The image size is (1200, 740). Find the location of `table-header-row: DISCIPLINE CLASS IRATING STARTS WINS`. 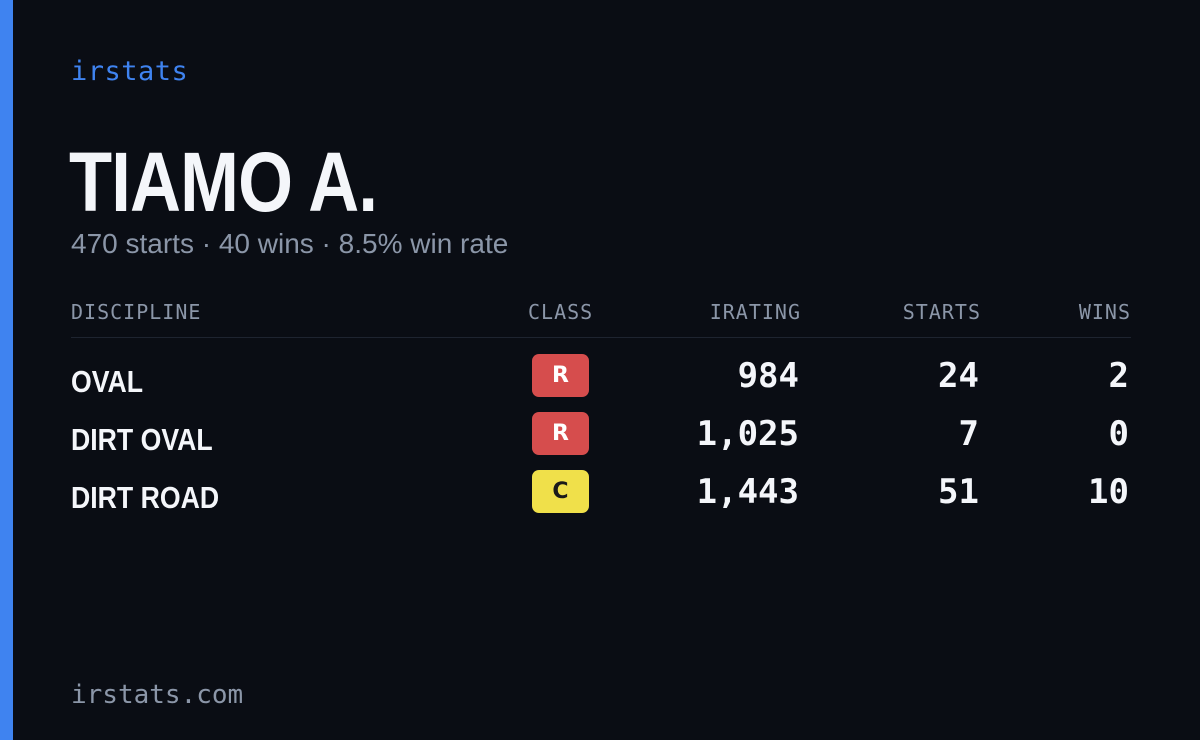

table-header-row: DISCIPLINE CLASS IRATING STARTS WINS is located at coordinates (601, 317).